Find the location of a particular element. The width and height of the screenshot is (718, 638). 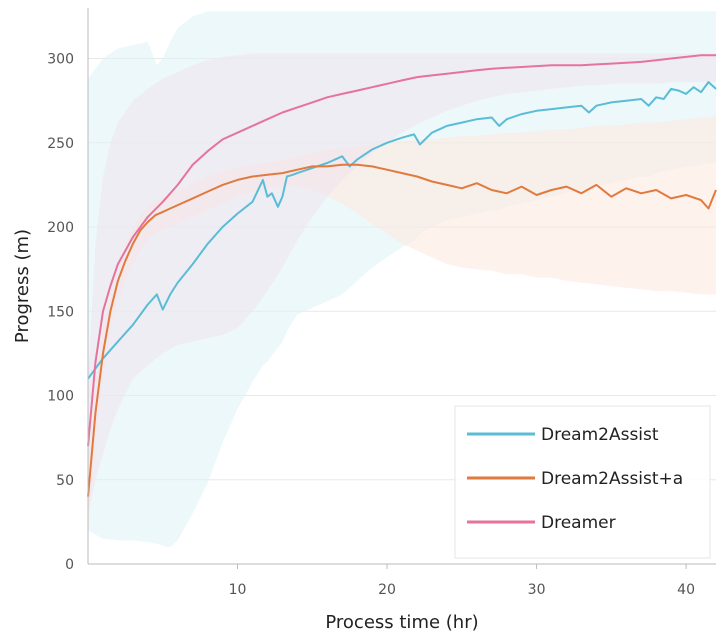

legend: Dream2Assist Dream2Assist+a Dreamer is located at coordinates (582, 482).